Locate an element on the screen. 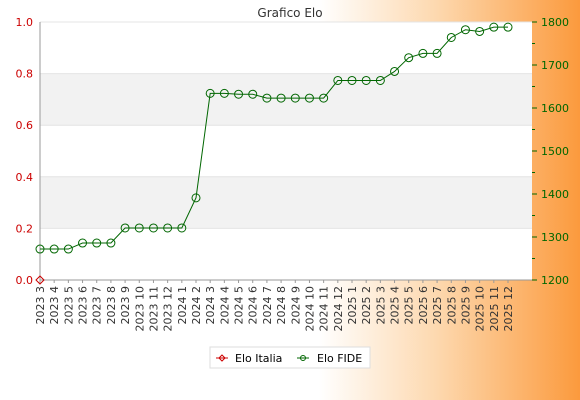  y-left-tick-label: 0.0 is located at coordinates (25, 280).